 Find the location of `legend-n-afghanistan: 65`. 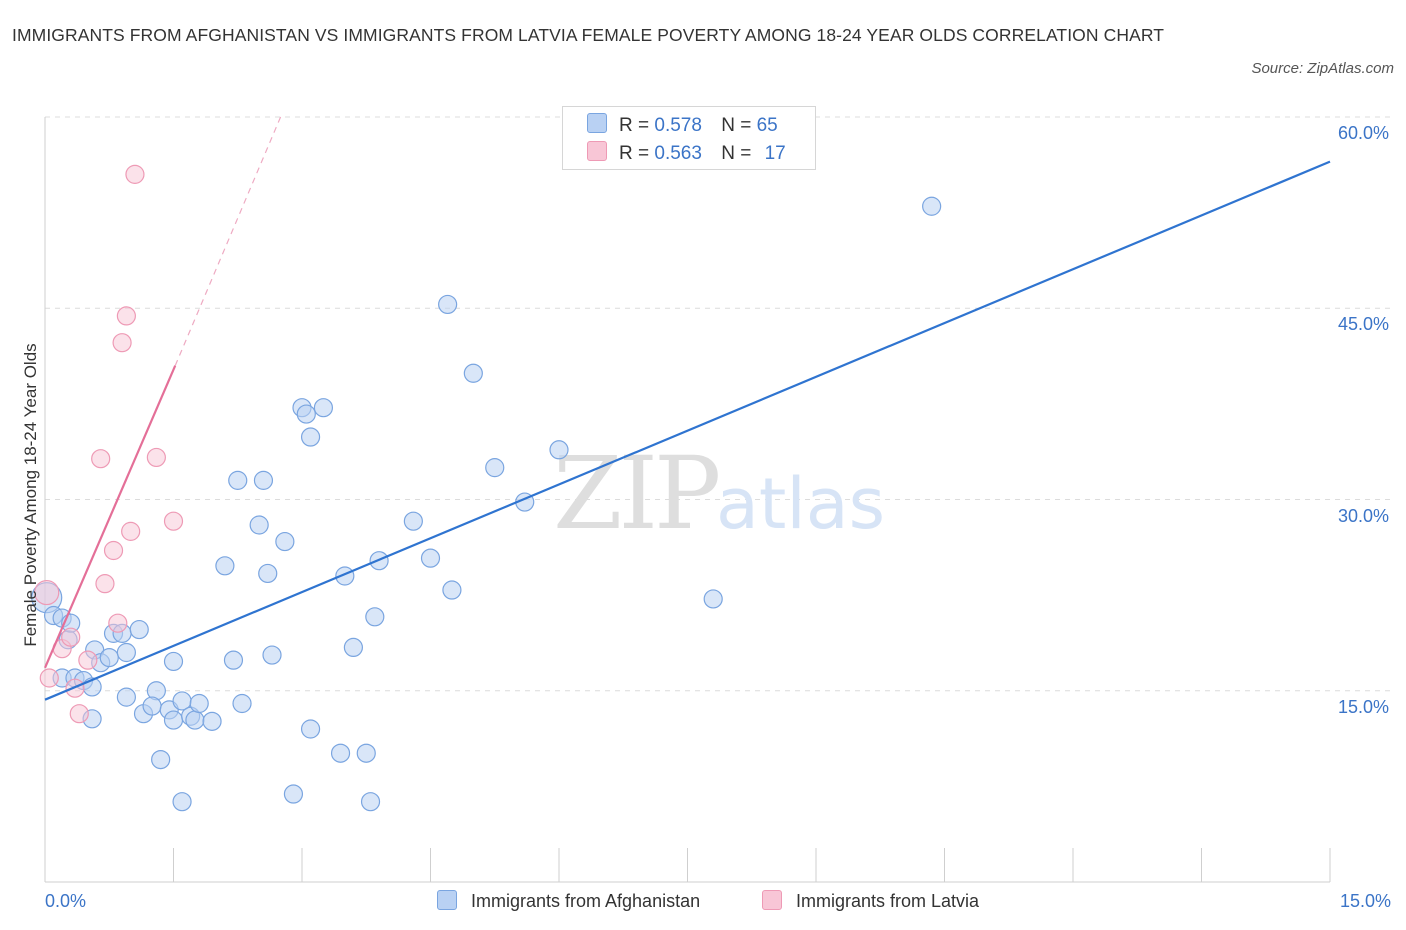

legend-n-afghanistan: 65 is located at coordinates (767, 125).